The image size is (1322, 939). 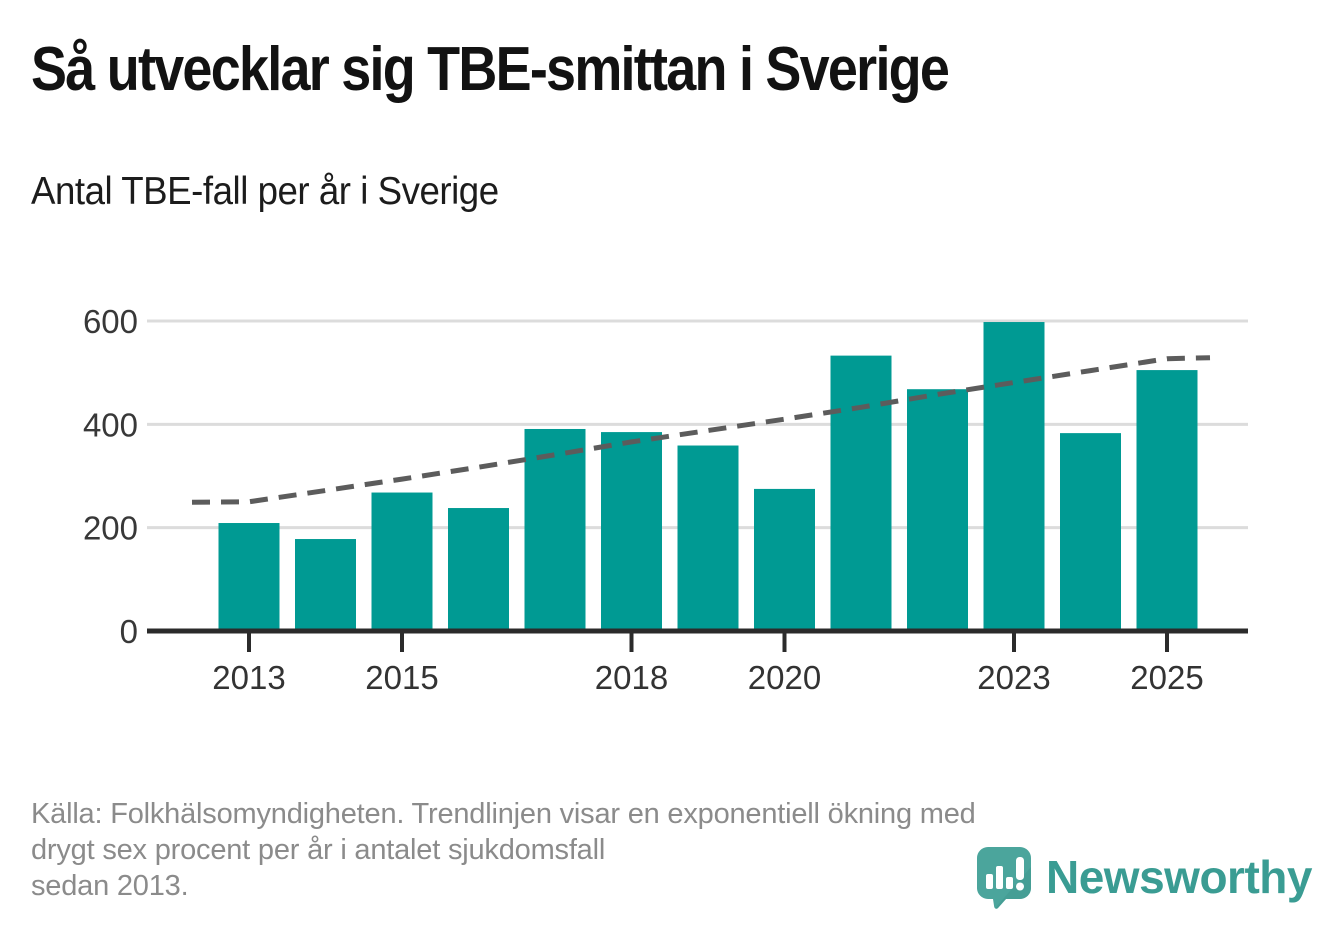 What do you see at coordinates (555, 529) in the screenshot?
I see `bar-2017` at bounding box center [555, 529].